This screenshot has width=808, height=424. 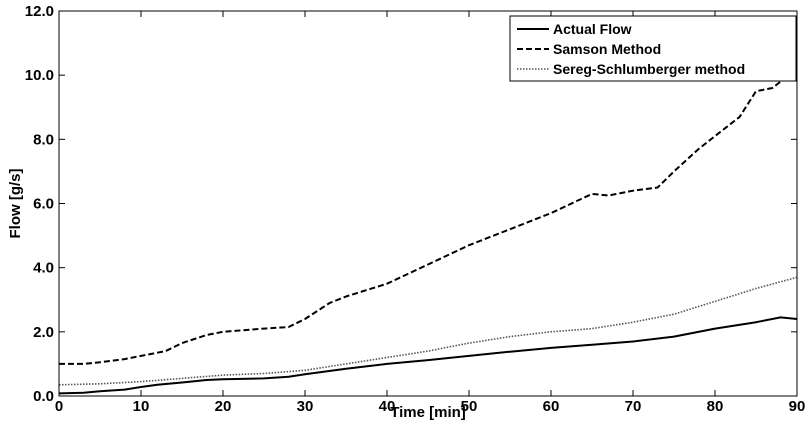 What do you see at coordinates (141, 406) in the screenshot?
I see `x-tick-label: 10` at bounding box center [141, 406].